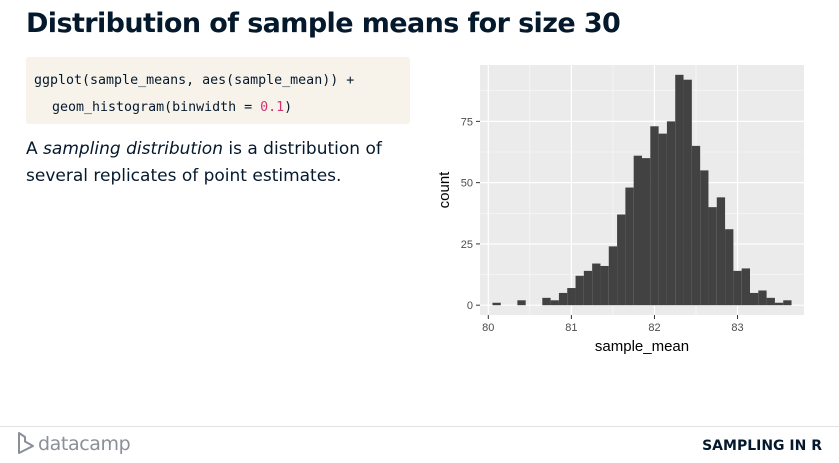  Describe the element at coordinates (156, 107) in the screenshot. I see `code-line-2-prefix: geom_histogram(binwidth =` at that location.